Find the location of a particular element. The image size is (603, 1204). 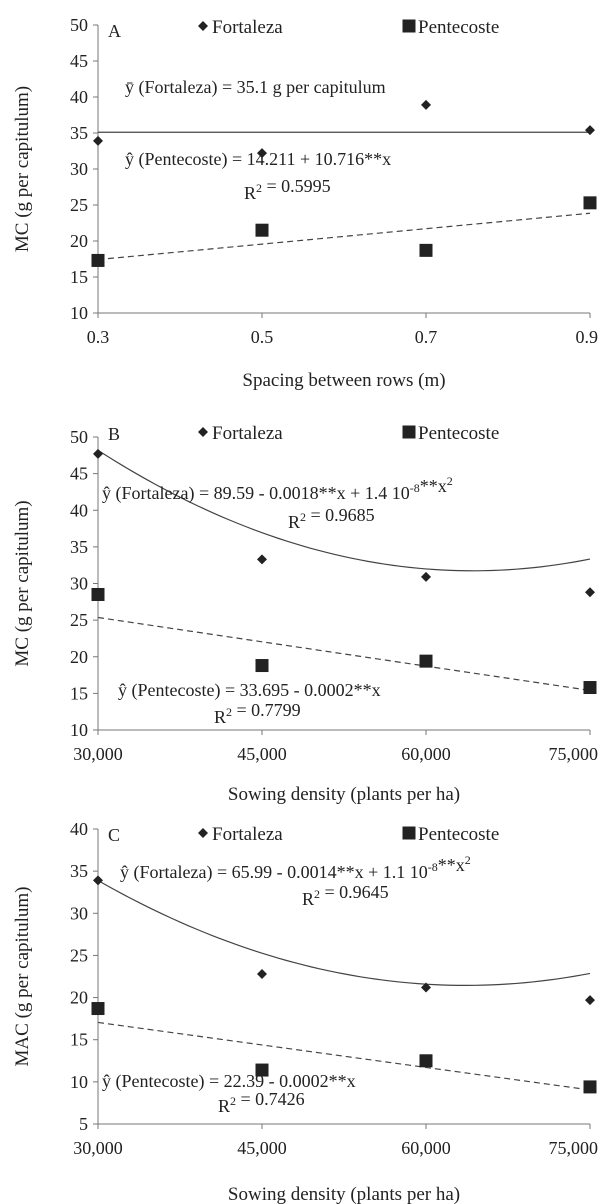

panel-label: A is located at coordinates (114, 31).